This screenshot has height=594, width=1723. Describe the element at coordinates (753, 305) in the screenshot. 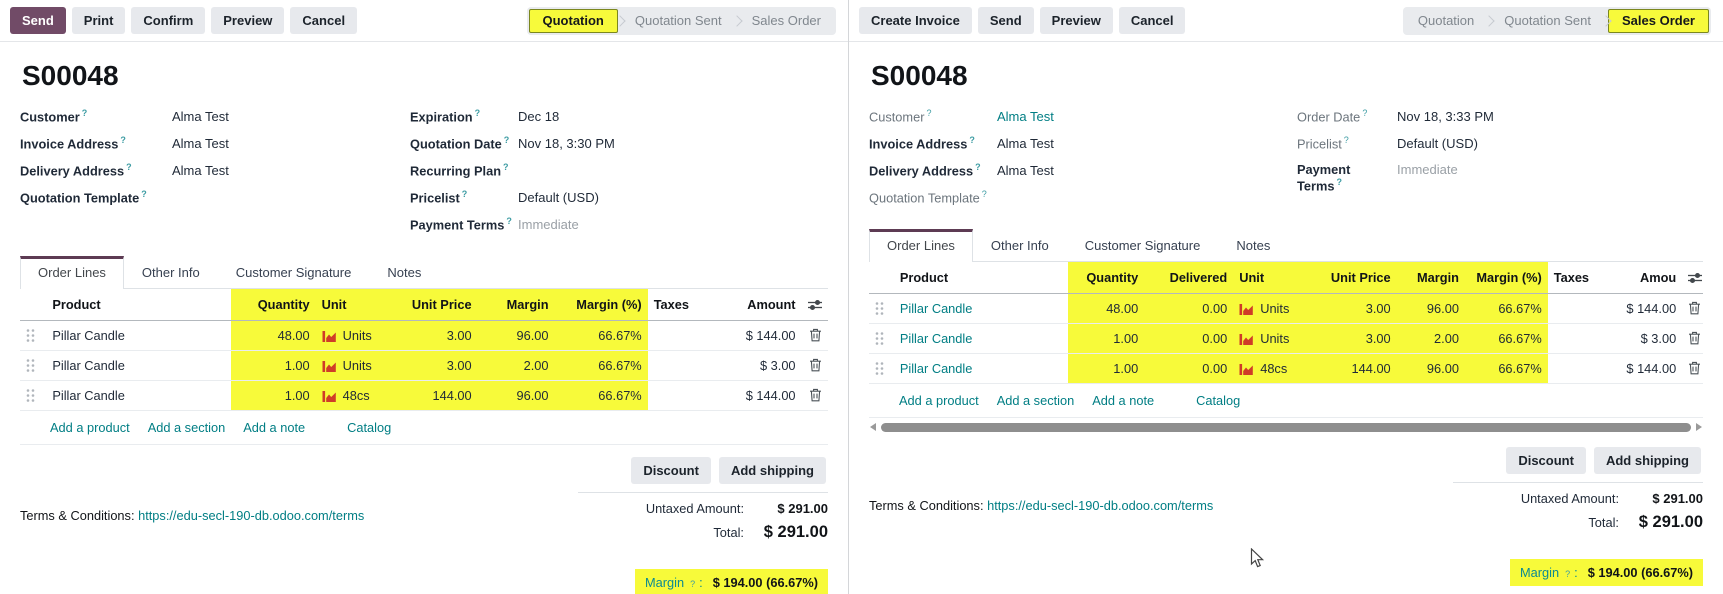

I see `col-amount: Amount` at that location.